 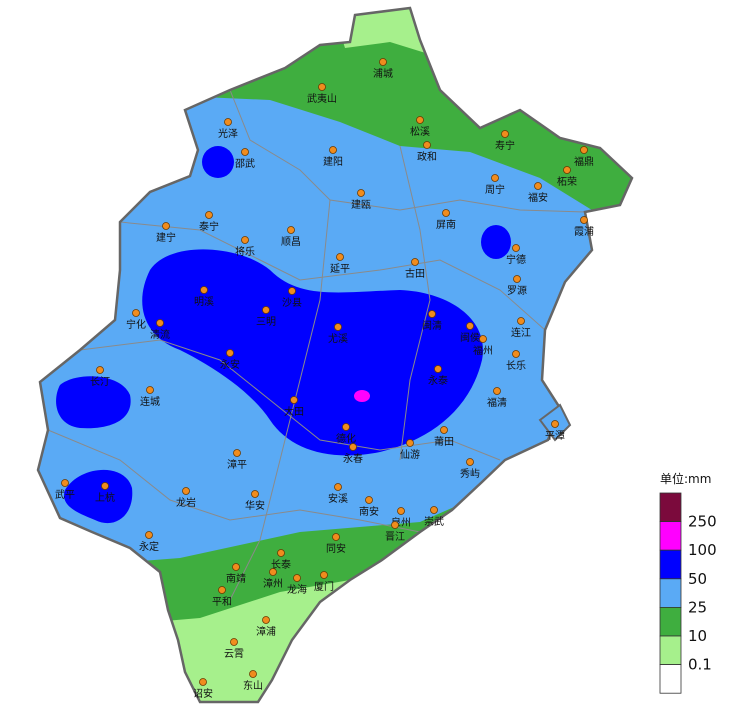 I want to click on city-label: 华安, so click(x=255, y=505).